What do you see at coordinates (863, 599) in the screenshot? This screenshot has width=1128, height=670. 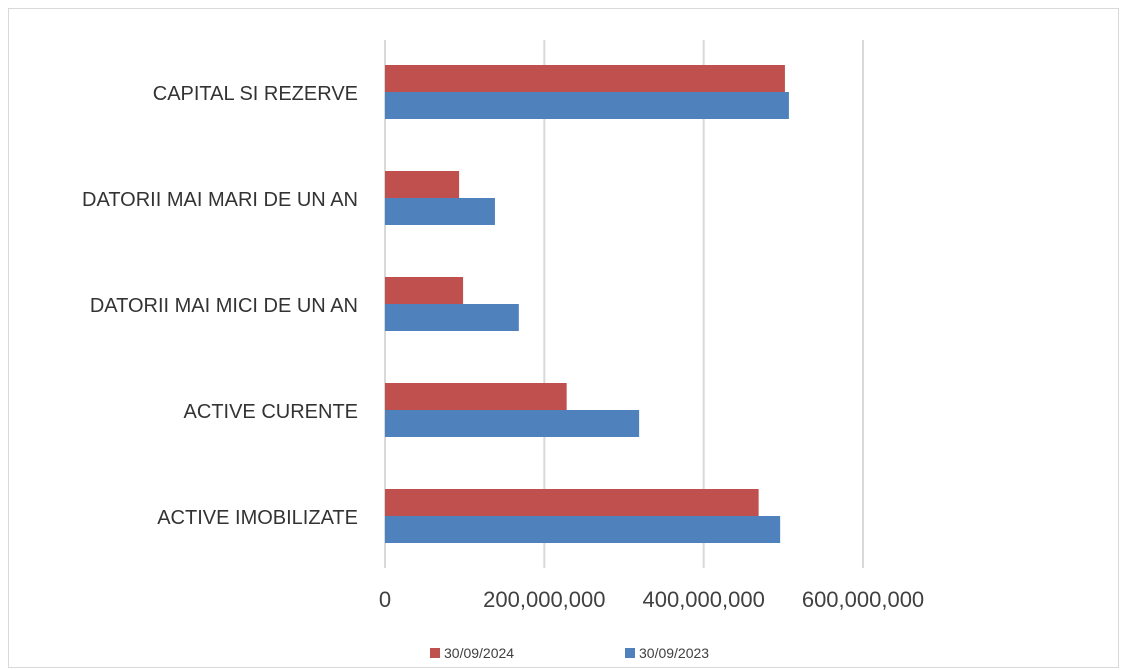 I see `x-tick-label: 600,000,000` at bounding box center [863, 599].